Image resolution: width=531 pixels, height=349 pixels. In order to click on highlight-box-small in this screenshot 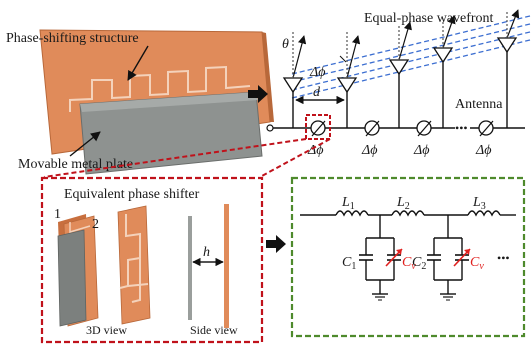, I will do `click(318, 127)`.